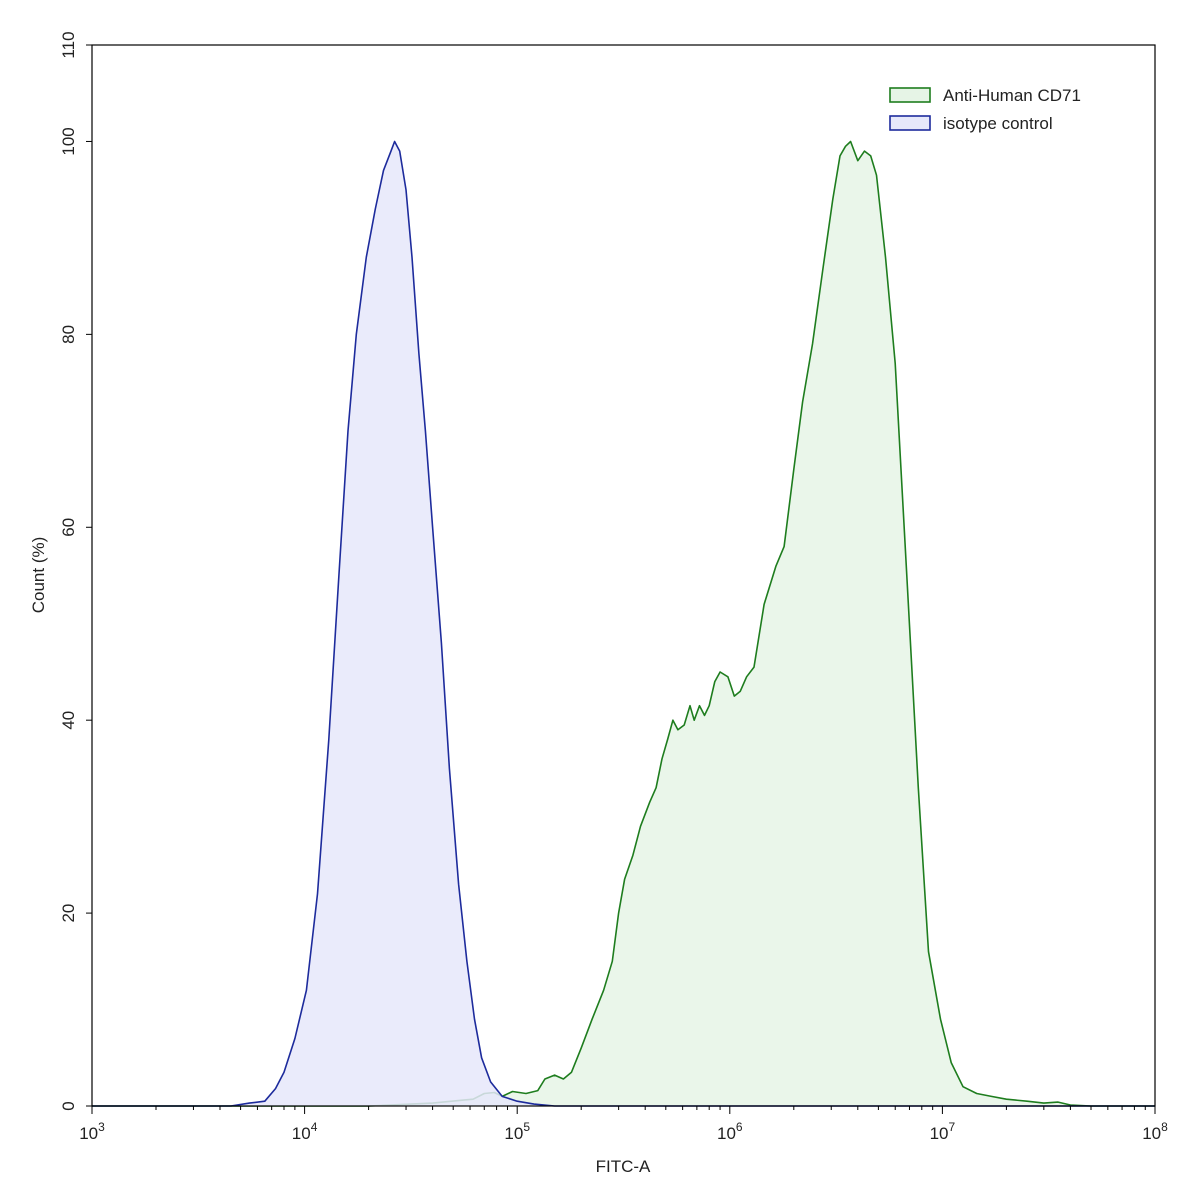 This screenshot has height=1193, width=1197. What do you see at coordinates (75, 571) in the screenshot?
I see `y-axis: 0 20 40 60 80 100 110` at bounding box center [75, 571].